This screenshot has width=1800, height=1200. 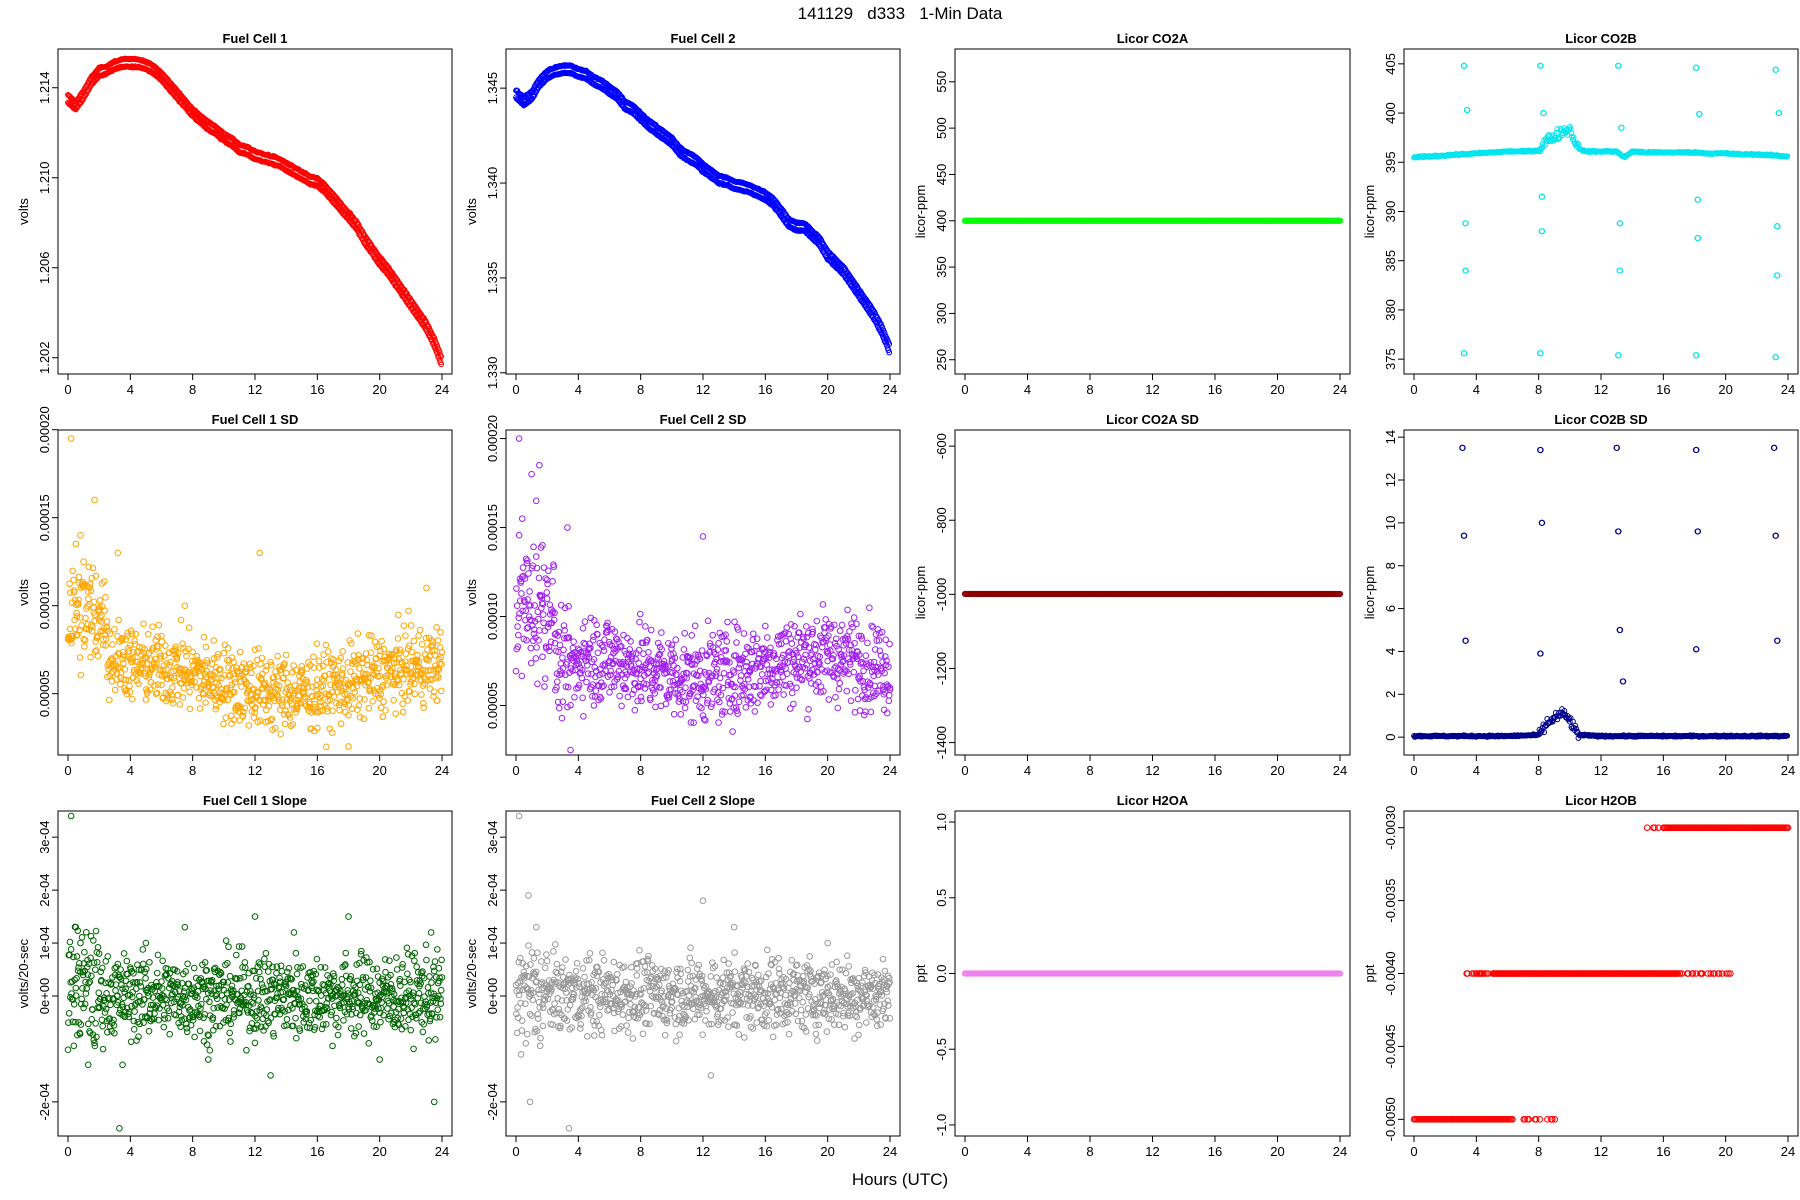 I want to click on y-tick-label: 500, so click(x=941, y=128).